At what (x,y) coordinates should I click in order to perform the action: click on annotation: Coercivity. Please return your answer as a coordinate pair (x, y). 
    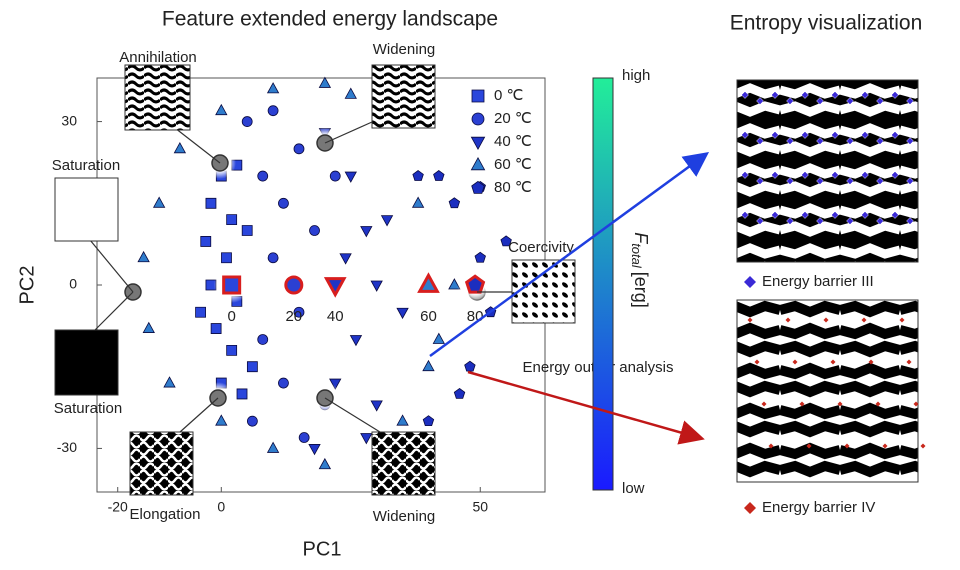
    Looking at the image, I should click on (541, 247).